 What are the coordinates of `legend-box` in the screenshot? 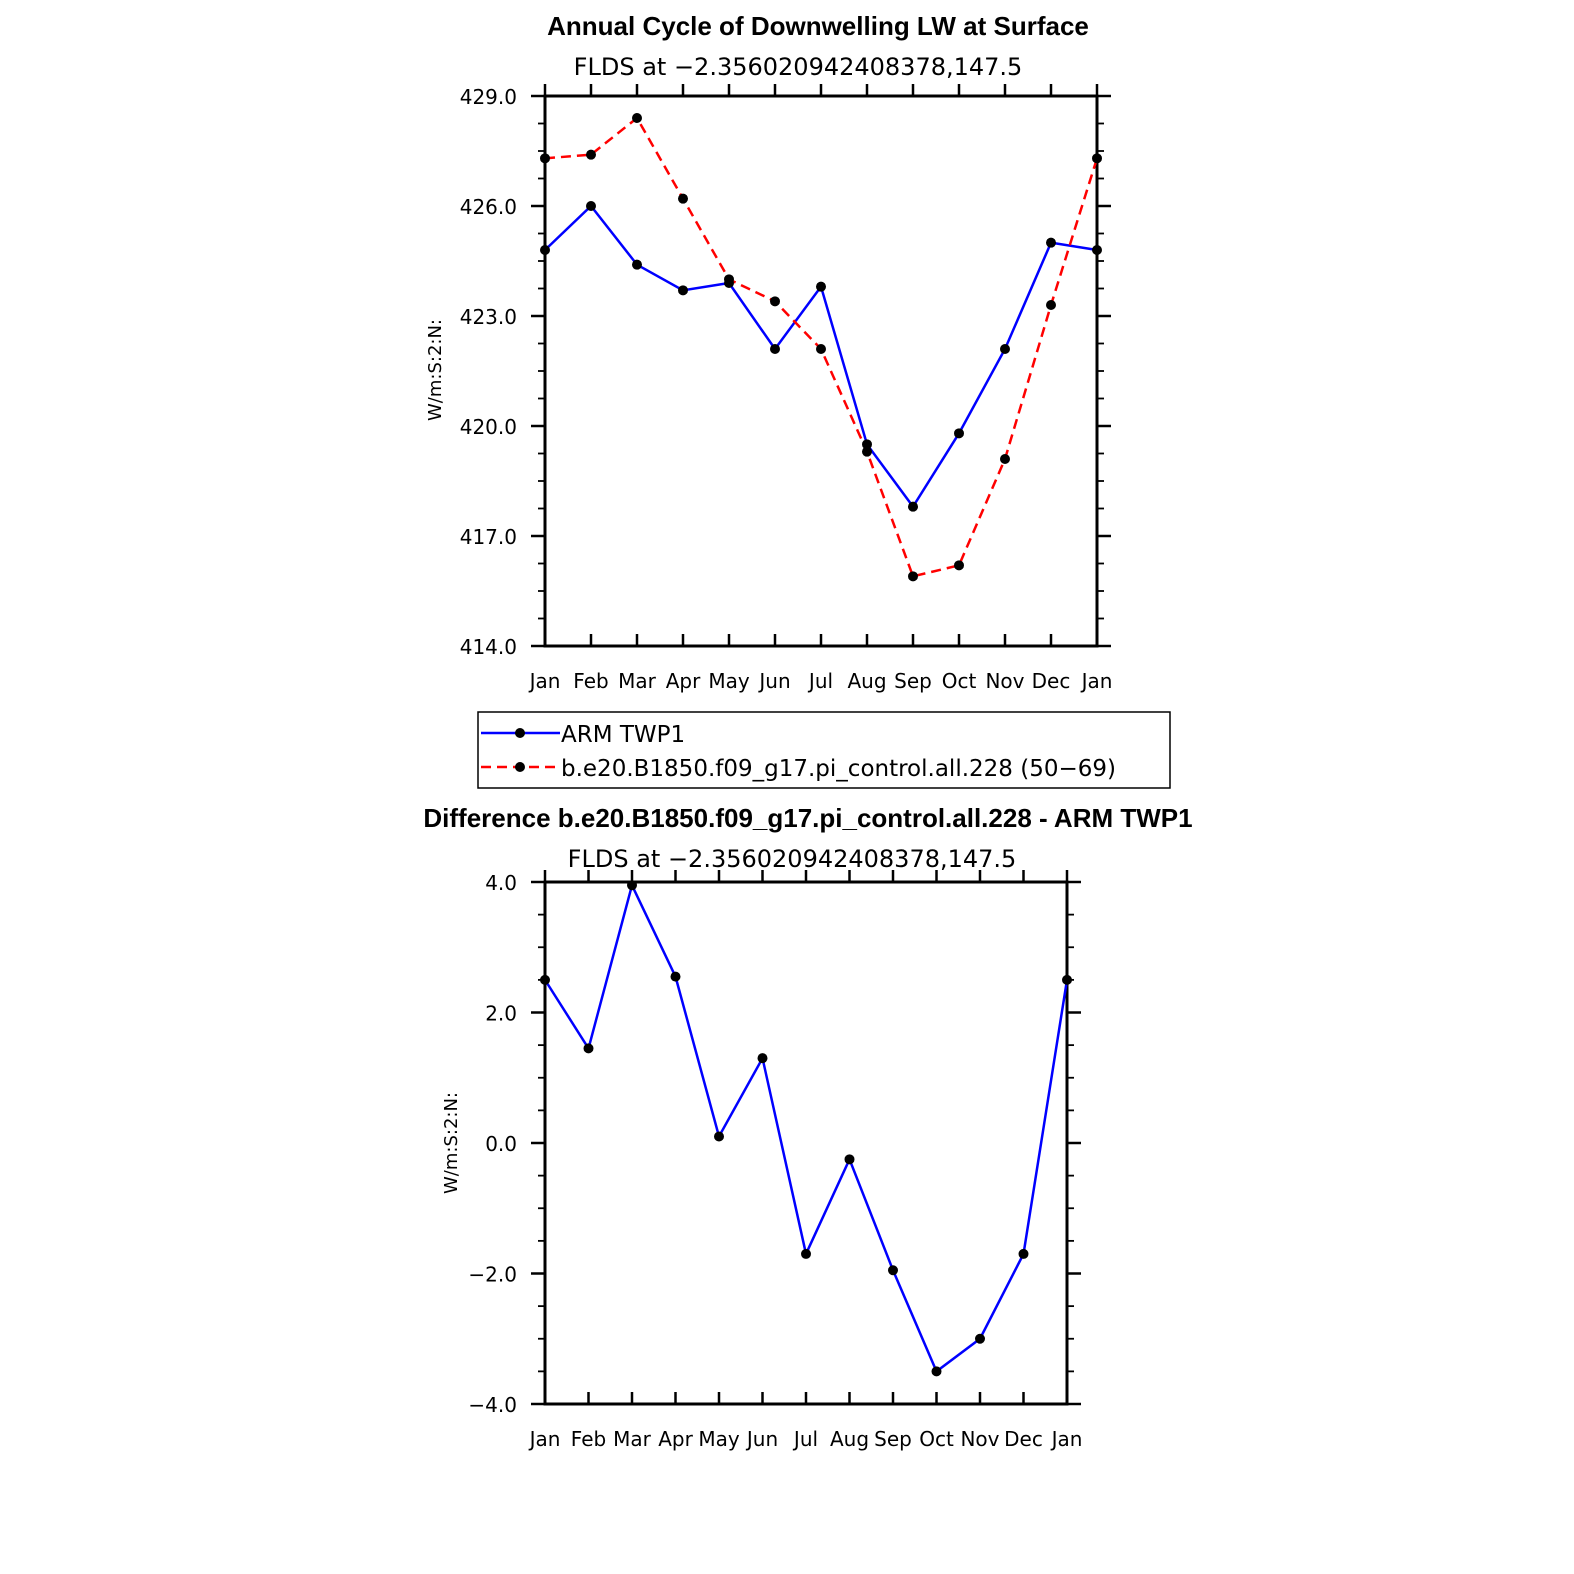 It's located at (824, 750).